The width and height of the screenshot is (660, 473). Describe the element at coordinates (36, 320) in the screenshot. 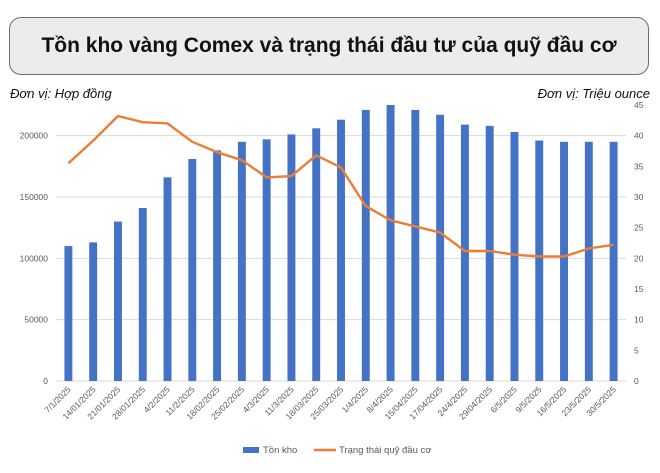

I see `y-left-tick-label: 50000` at that location.